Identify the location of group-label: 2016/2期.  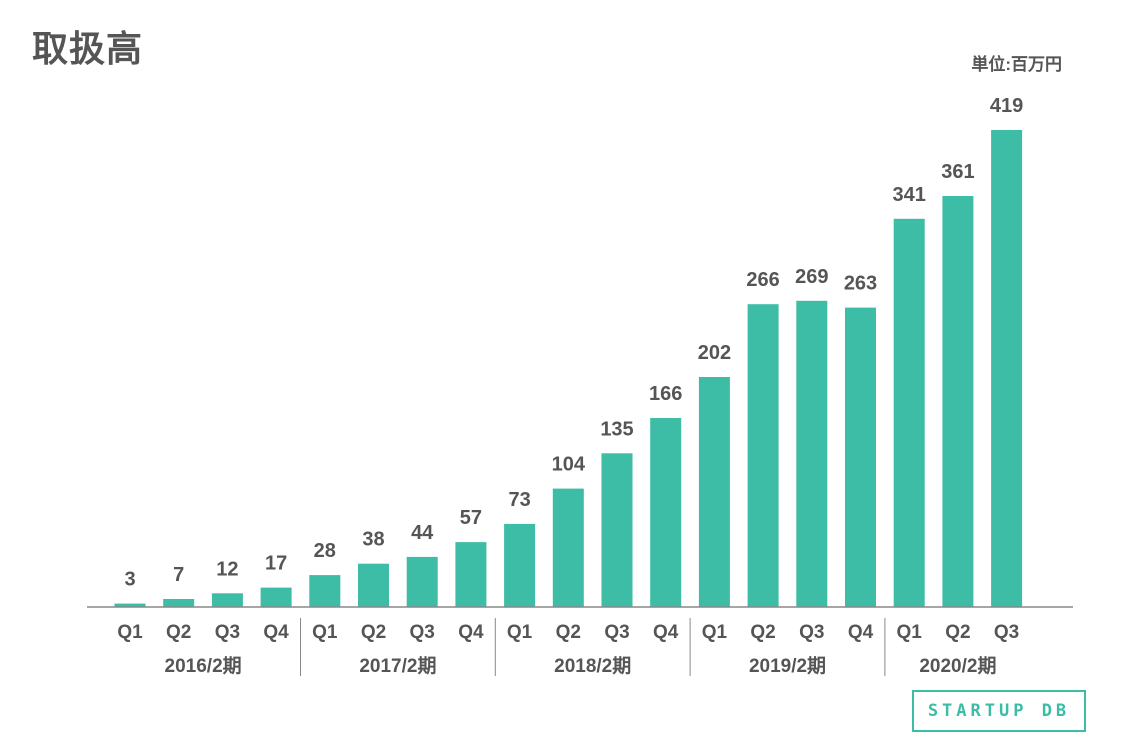
(203, 666).